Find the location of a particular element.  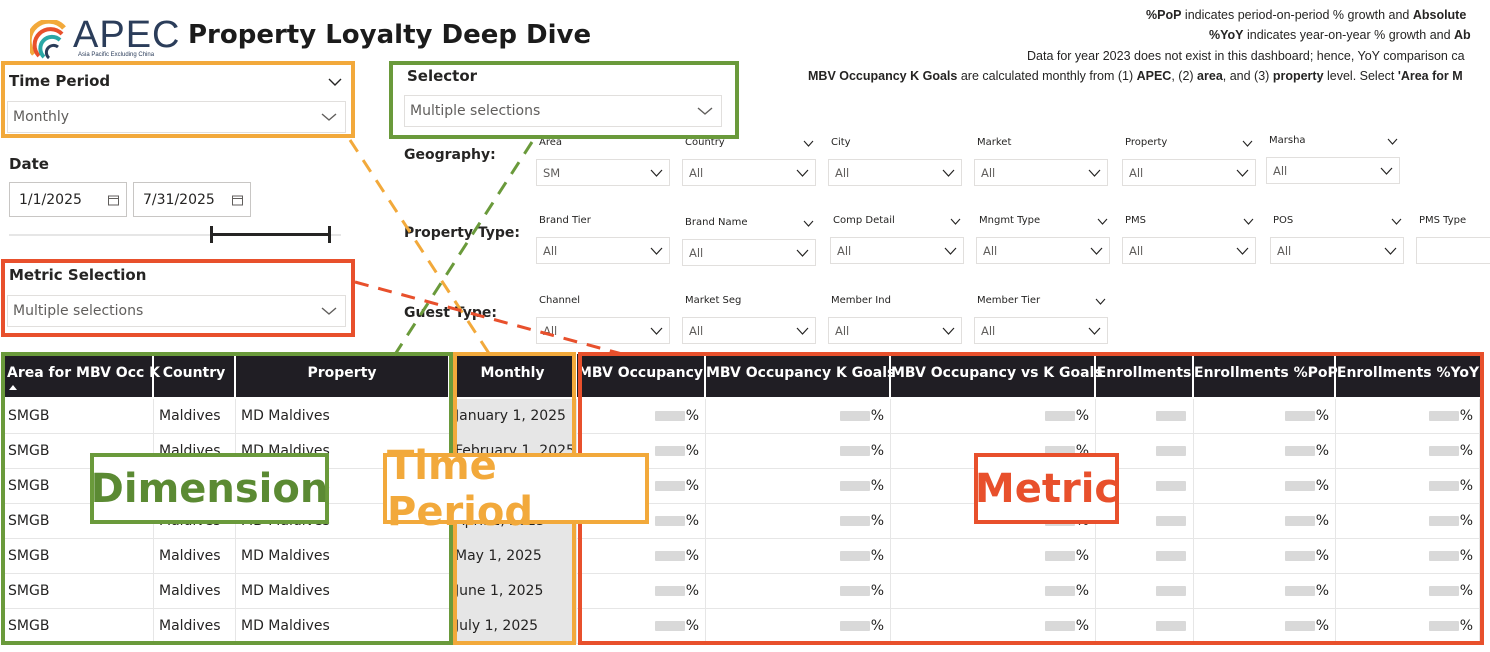

date-label: Date is located at coordinates (29, 164).